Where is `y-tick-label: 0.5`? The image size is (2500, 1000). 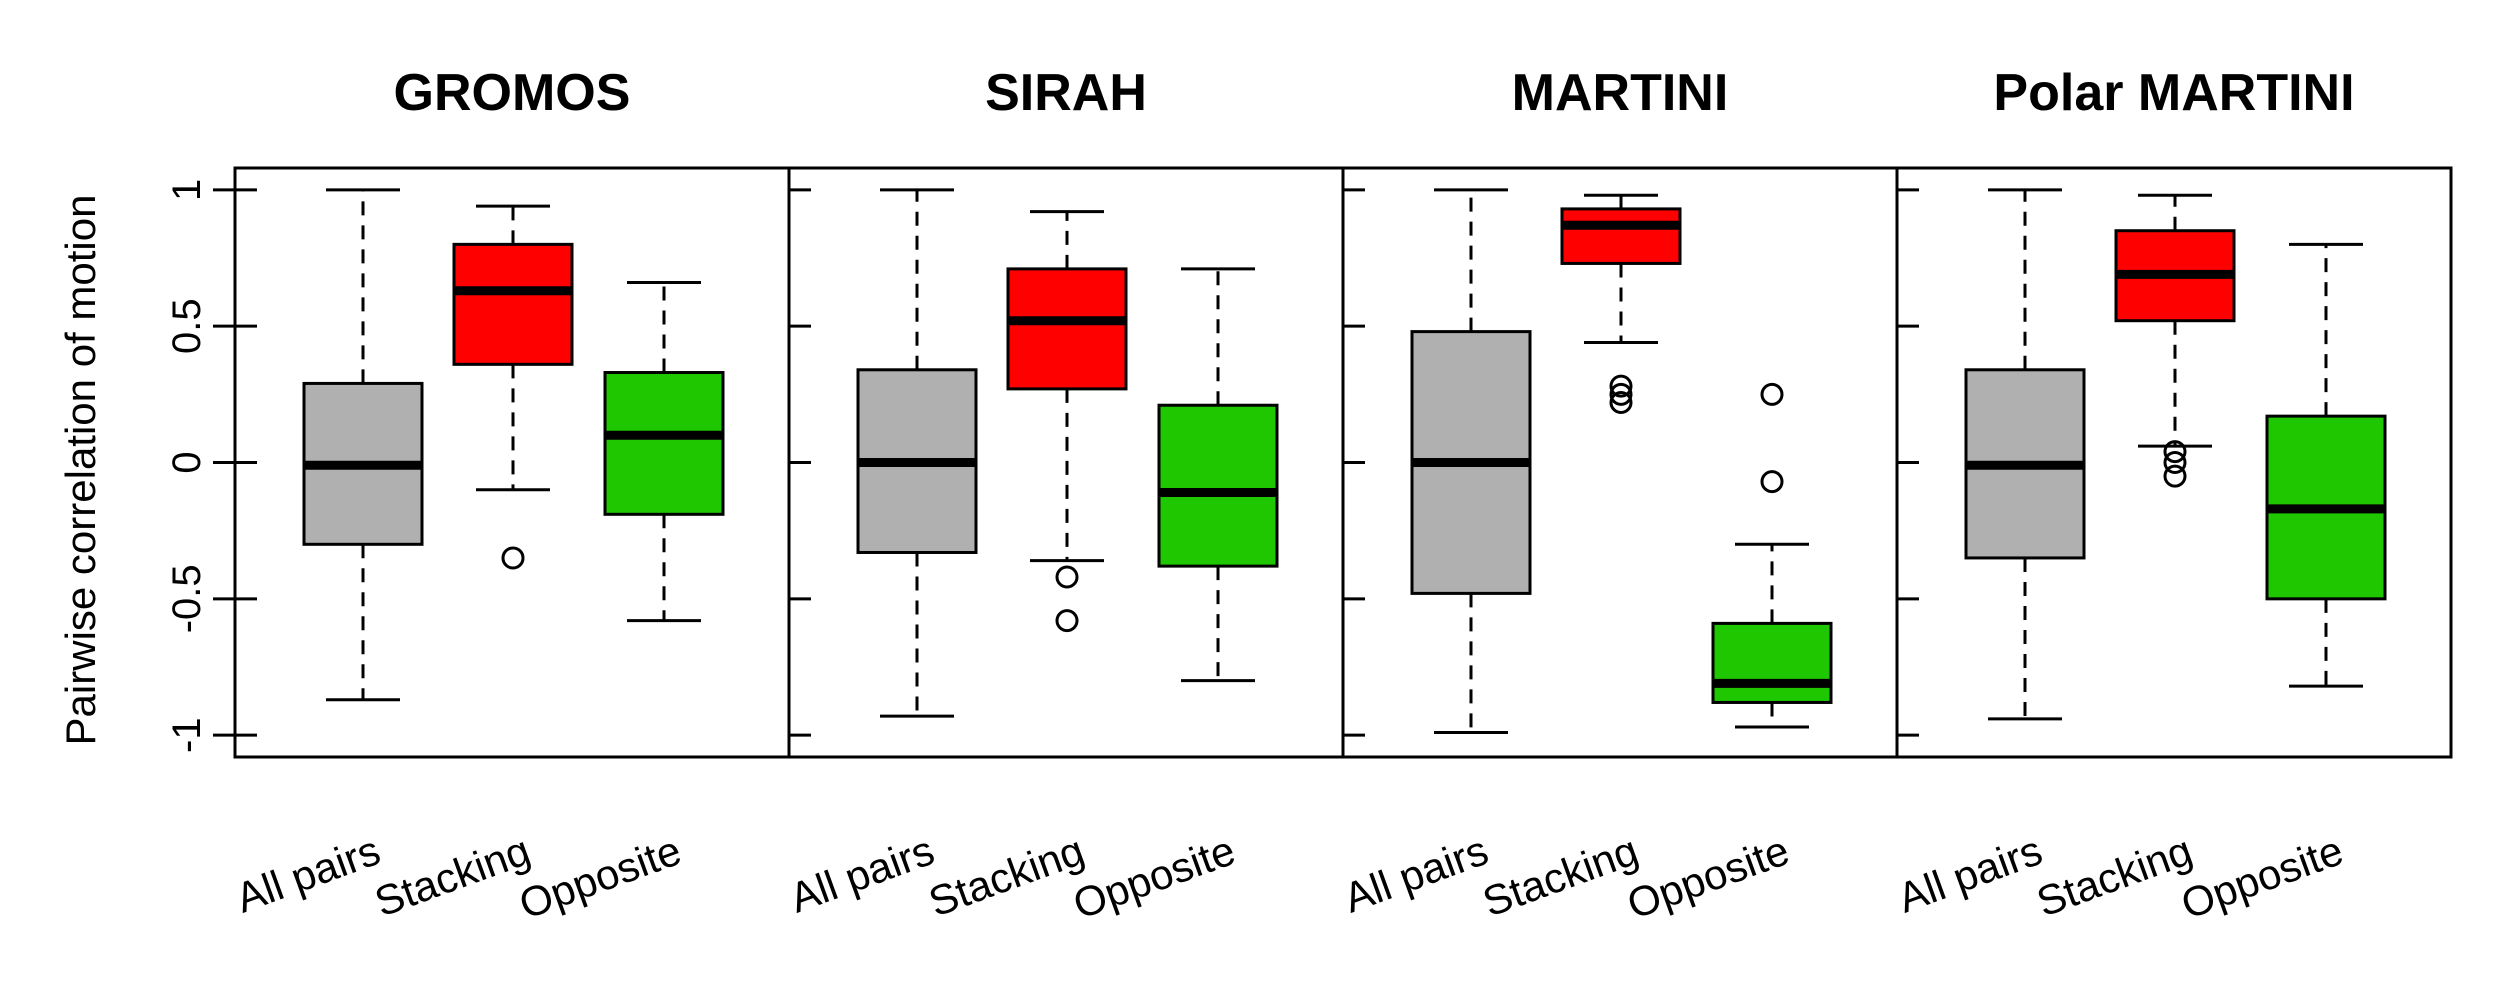
y-tick-label: 0.5 is located at coordinates (187, 326).